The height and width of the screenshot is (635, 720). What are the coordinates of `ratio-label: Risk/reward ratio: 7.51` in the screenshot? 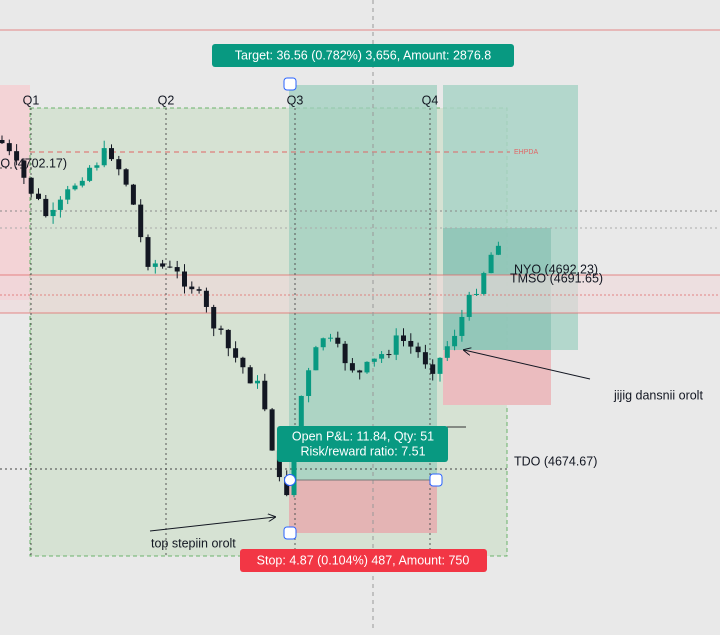 It's located at (362, 451).